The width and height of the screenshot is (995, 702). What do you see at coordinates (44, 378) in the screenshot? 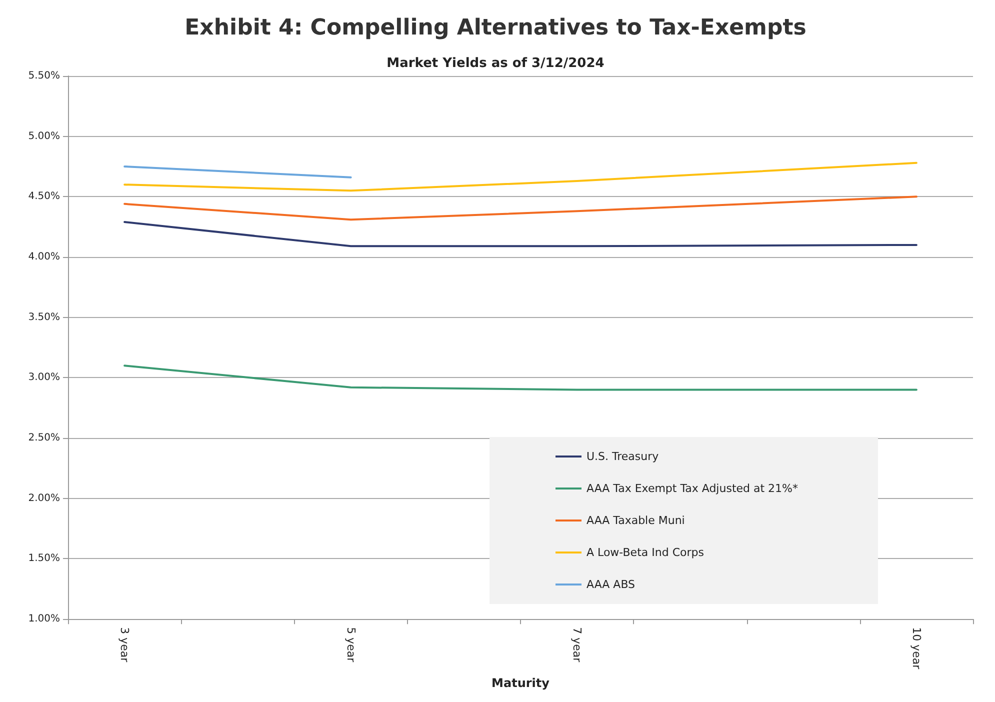
I see `y-tick-label: 3.00%` at bounding box center [44, 378].